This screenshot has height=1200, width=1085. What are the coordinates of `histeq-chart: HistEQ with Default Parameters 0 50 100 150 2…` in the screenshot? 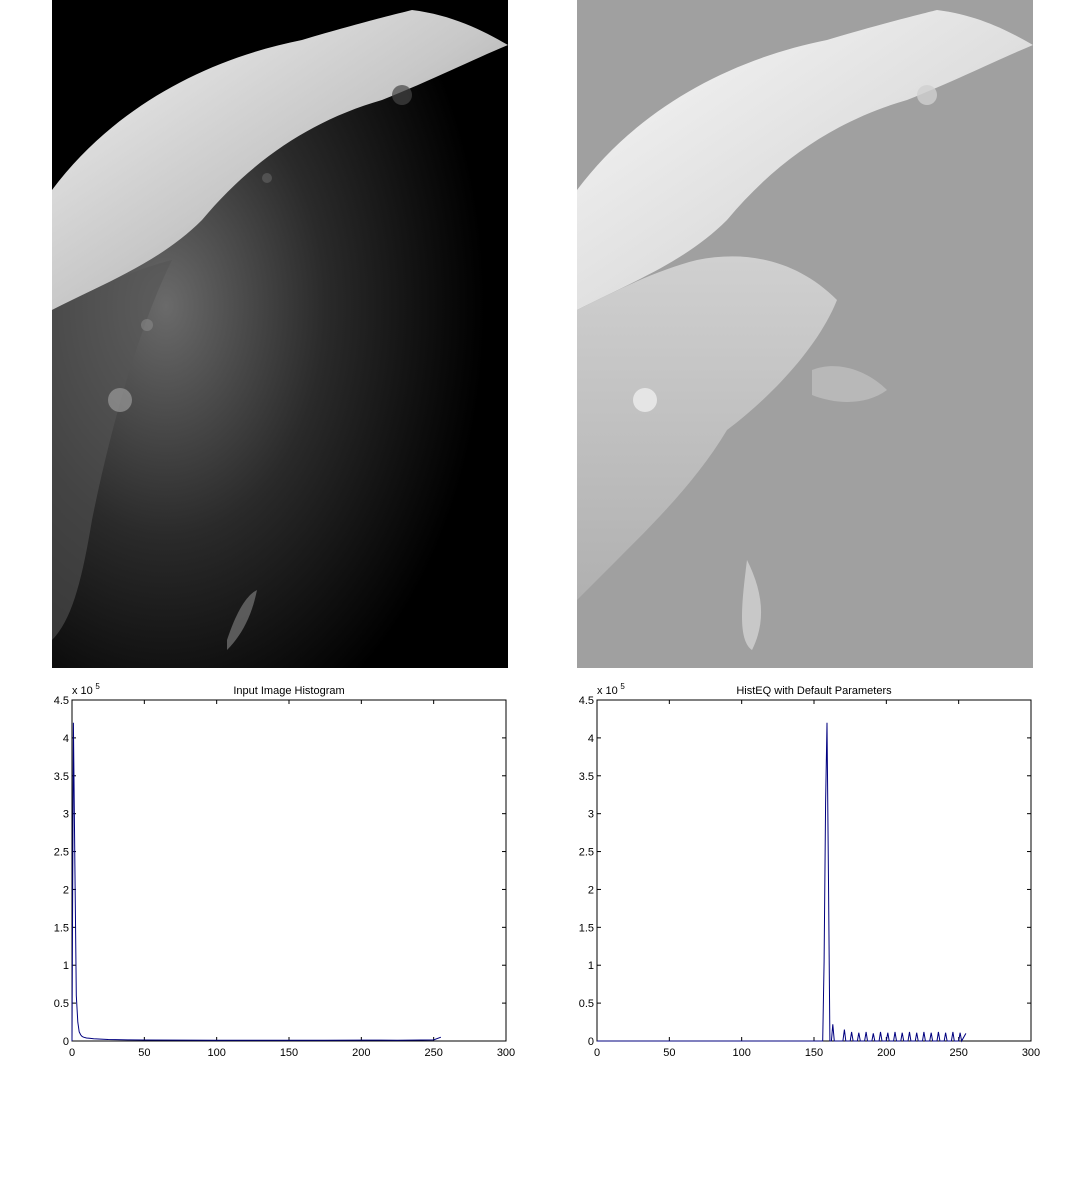 It's located at (800, 871).